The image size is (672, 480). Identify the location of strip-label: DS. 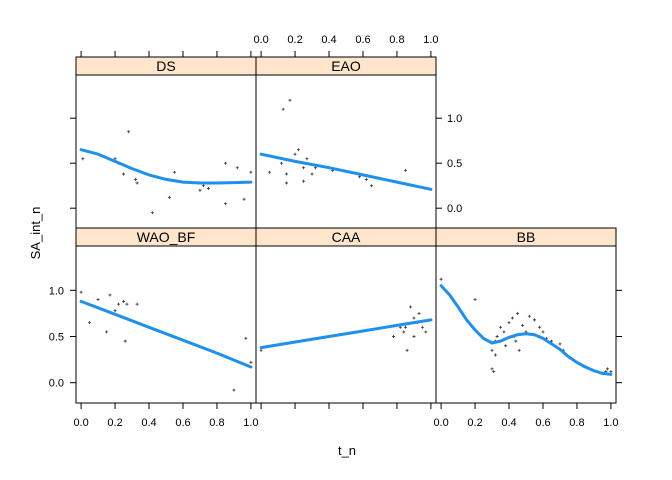
(165, 66).